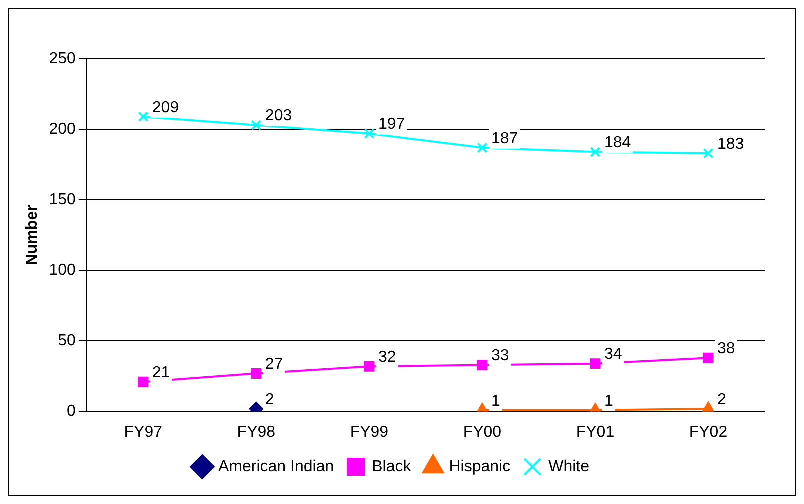 The height and width of the screenshot is (504, 804). What do you see at coordinates (33, 235) in the screenshot?
I see `y-axis-title: Number` at bounding box center [33, 235].